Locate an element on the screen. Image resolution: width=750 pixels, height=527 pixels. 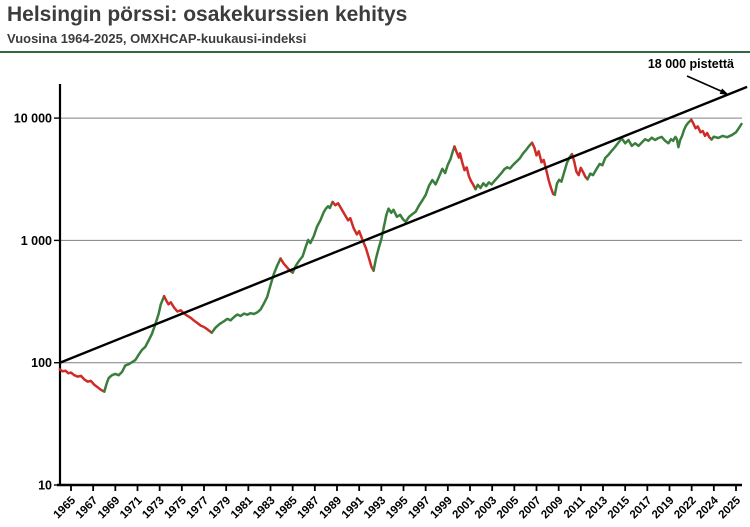
trendline-annotation-label: 18 000 pistettä is located at coordinates (690, 64).